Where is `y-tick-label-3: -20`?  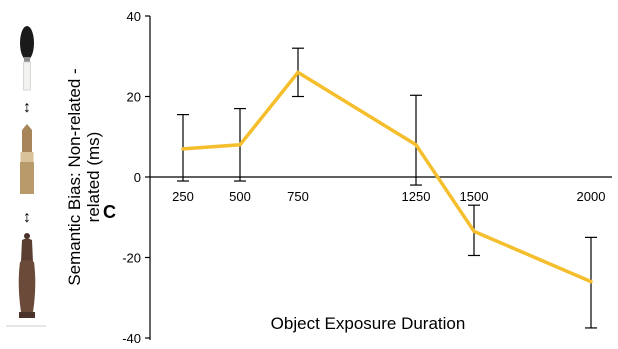 y-tick-label-3: -20 is located at coordinates (131, 258).